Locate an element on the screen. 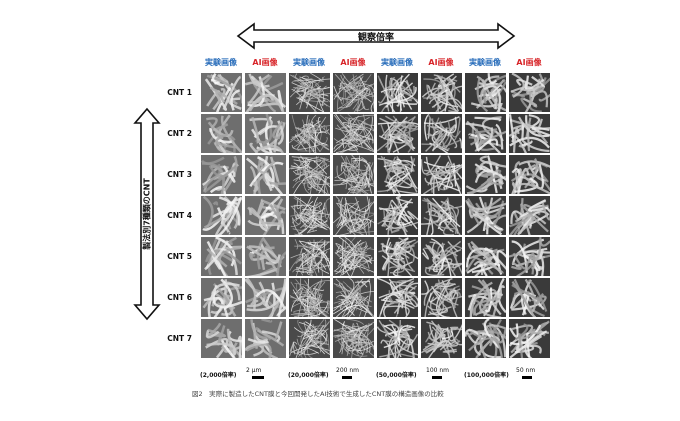 The width and height of the screenshot is (680, 421). sem-image-exp-r5-c1 is located at coordinates (221, 256).